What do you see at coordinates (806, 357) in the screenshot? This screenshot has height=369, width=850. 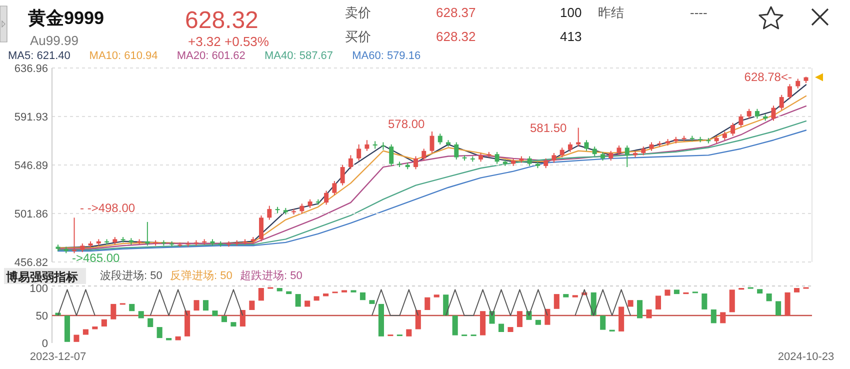 I see `x-tick-label: 2024-10-23` at bounding box center [806, 357].